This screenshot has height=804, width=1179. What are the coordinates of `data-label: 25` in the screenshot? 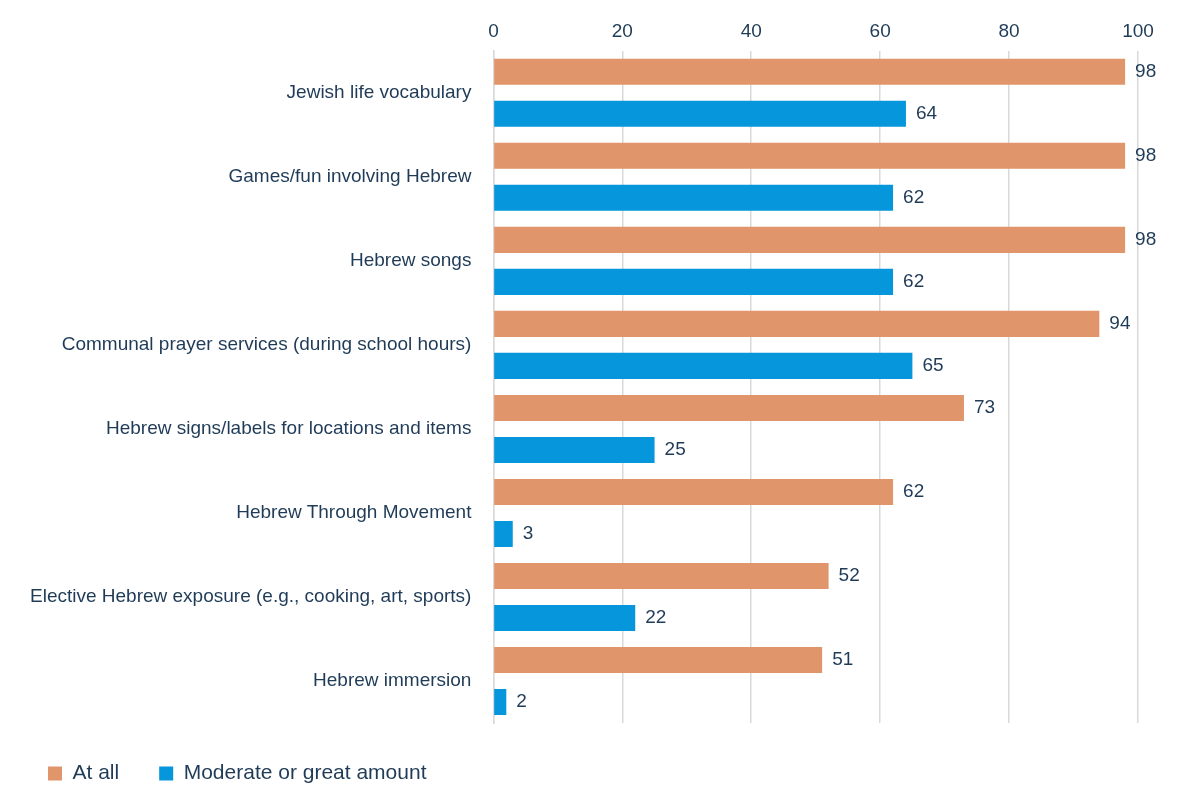 It's located at (675, 449).